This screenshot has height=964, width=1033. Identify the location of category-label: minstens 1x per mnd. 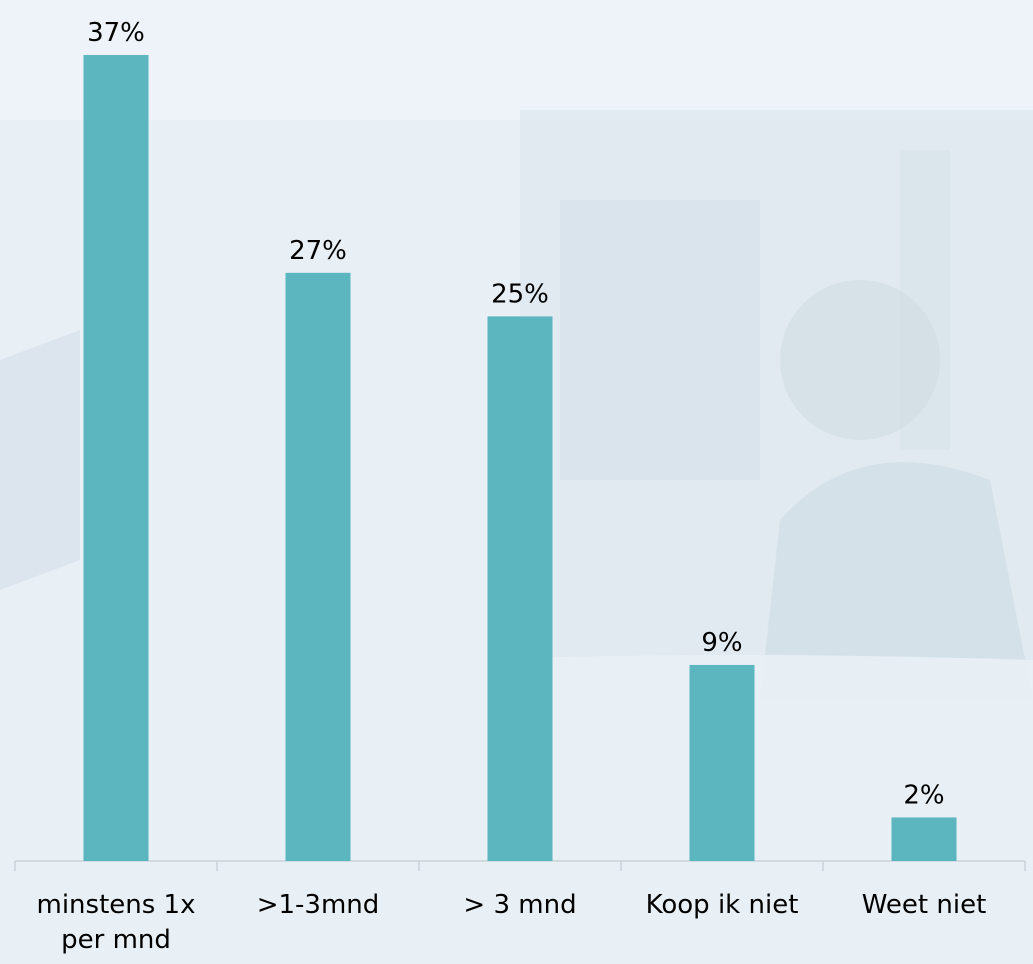
(116, 922).